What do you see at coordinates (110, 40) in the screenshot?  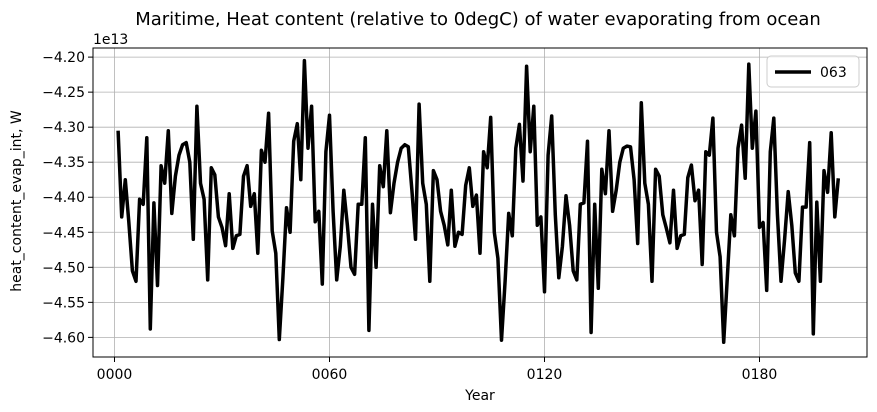 I see `y-offset-label: 1e13` at bounding box center [110, 40].